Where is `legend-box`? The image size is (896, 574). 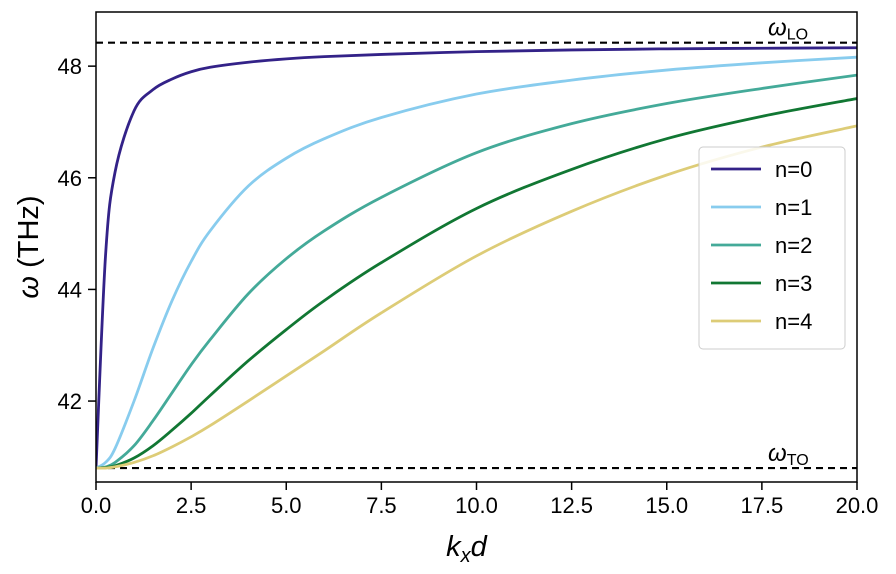 legend-box is located at coordinates (772, 248).